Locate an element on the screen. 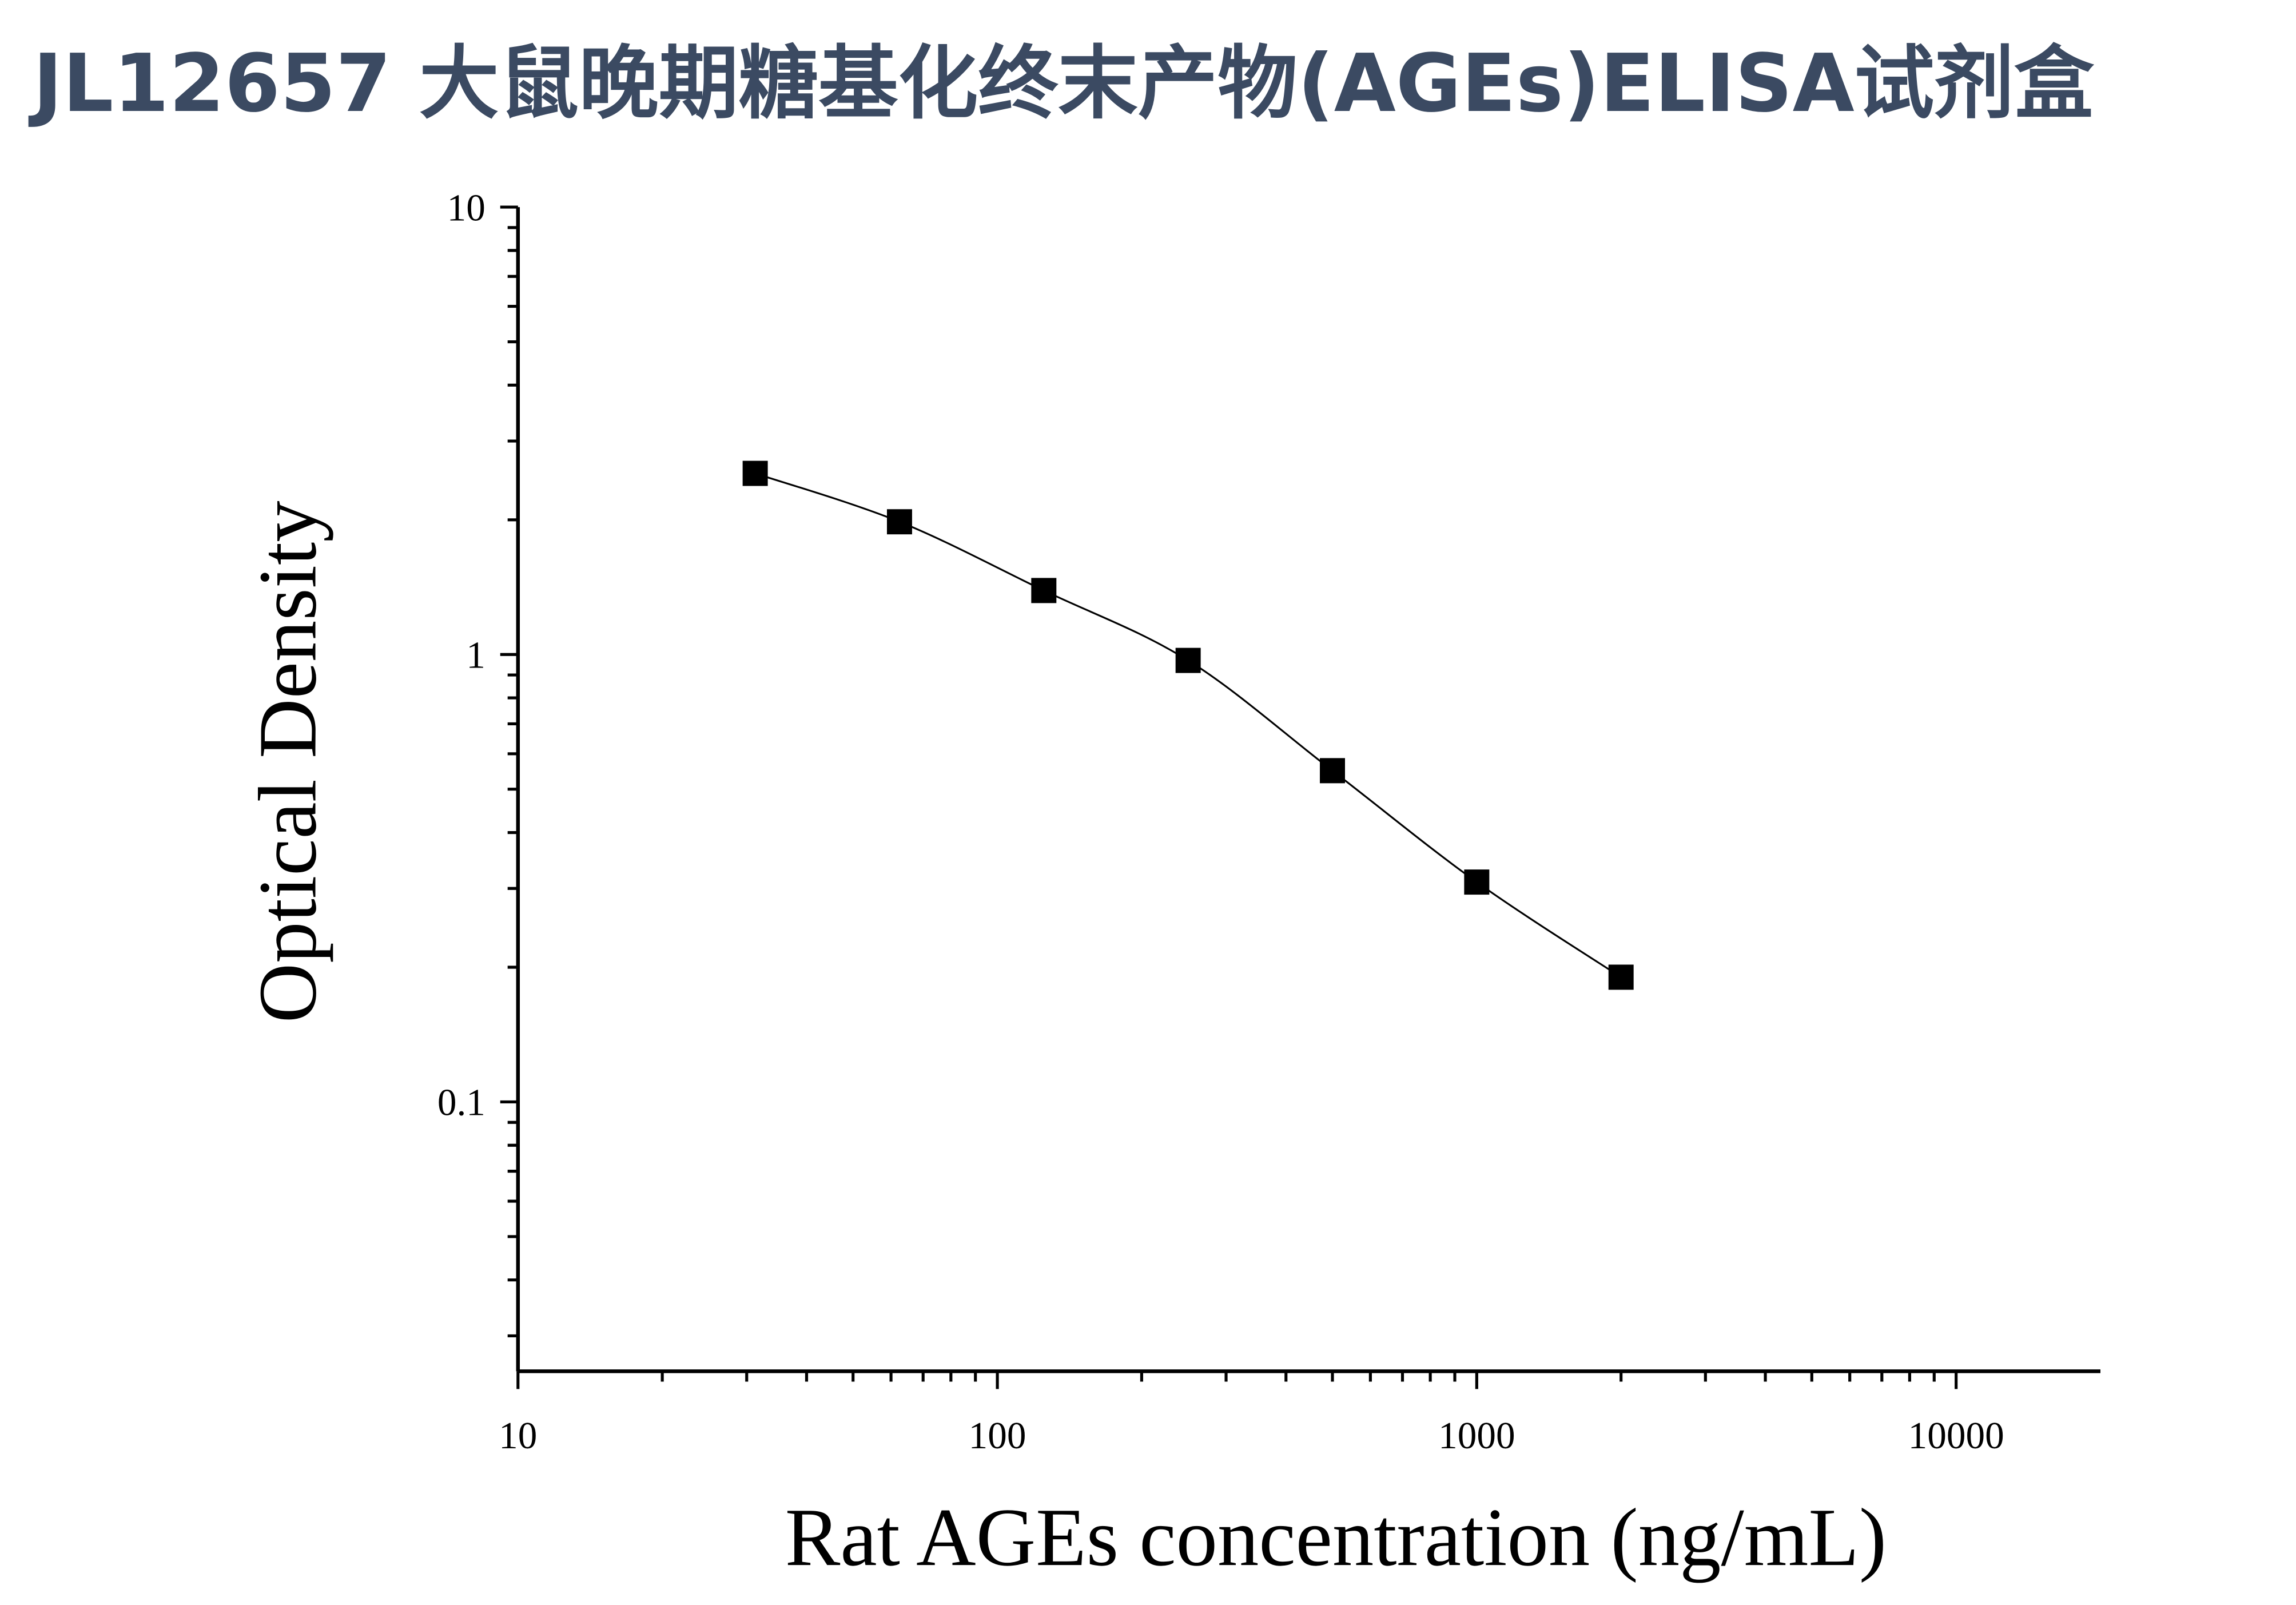 This screenshot has height=1605, width=2296. x-tick-label: 1000 is located at coordinates (1476, 1435).